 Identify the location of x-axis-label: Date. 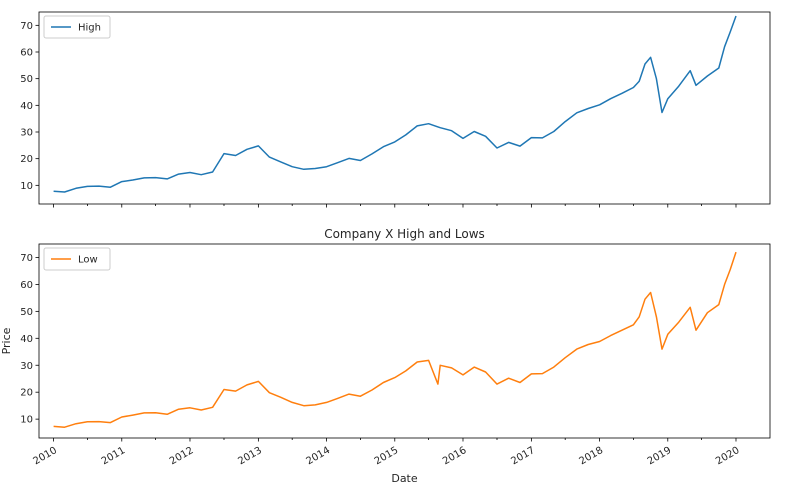
(404, 478).